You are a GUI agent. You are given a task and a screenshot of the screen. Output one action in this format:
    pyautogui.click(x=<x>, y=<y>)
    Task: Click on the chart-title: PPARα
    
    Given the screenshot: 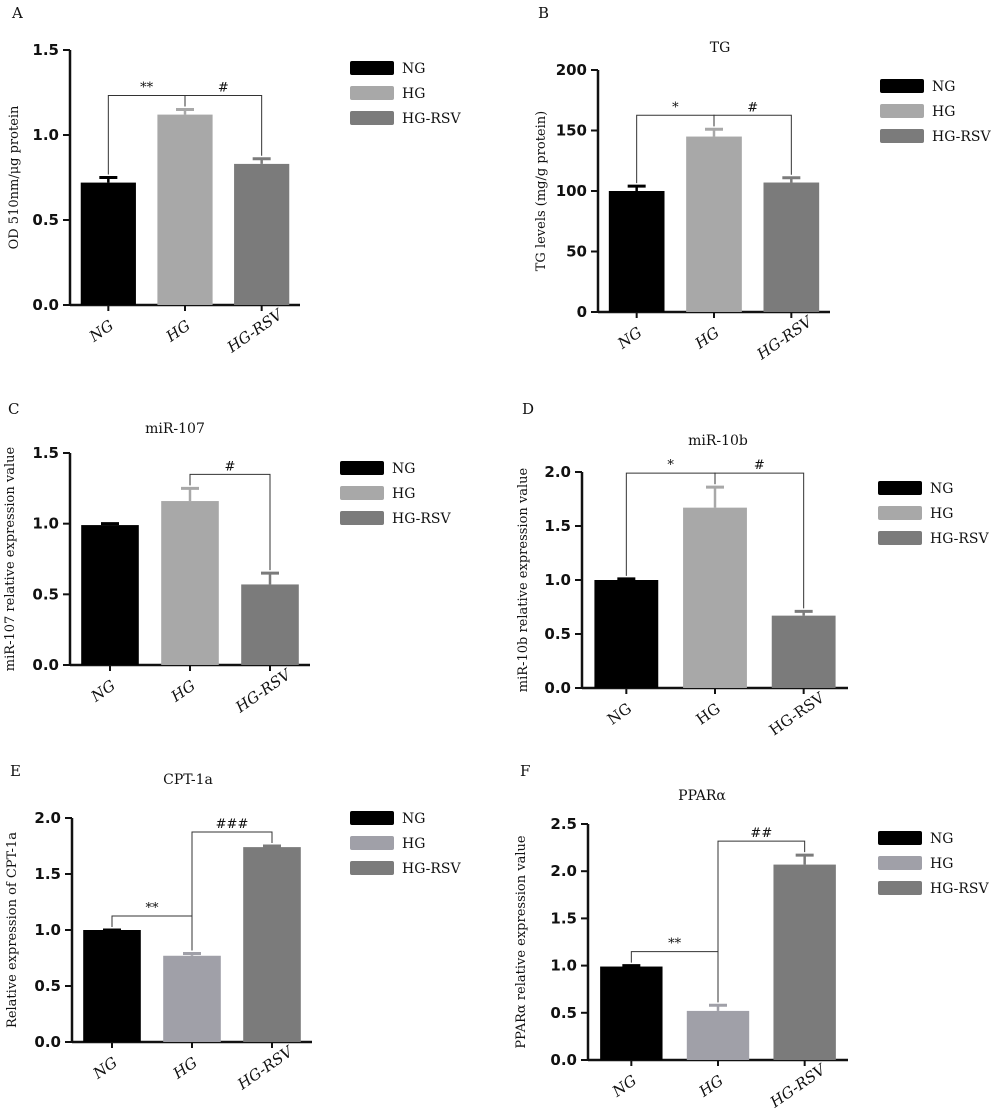 What is the action you would take?
    pyautogui.click(x=702, y=796)
    